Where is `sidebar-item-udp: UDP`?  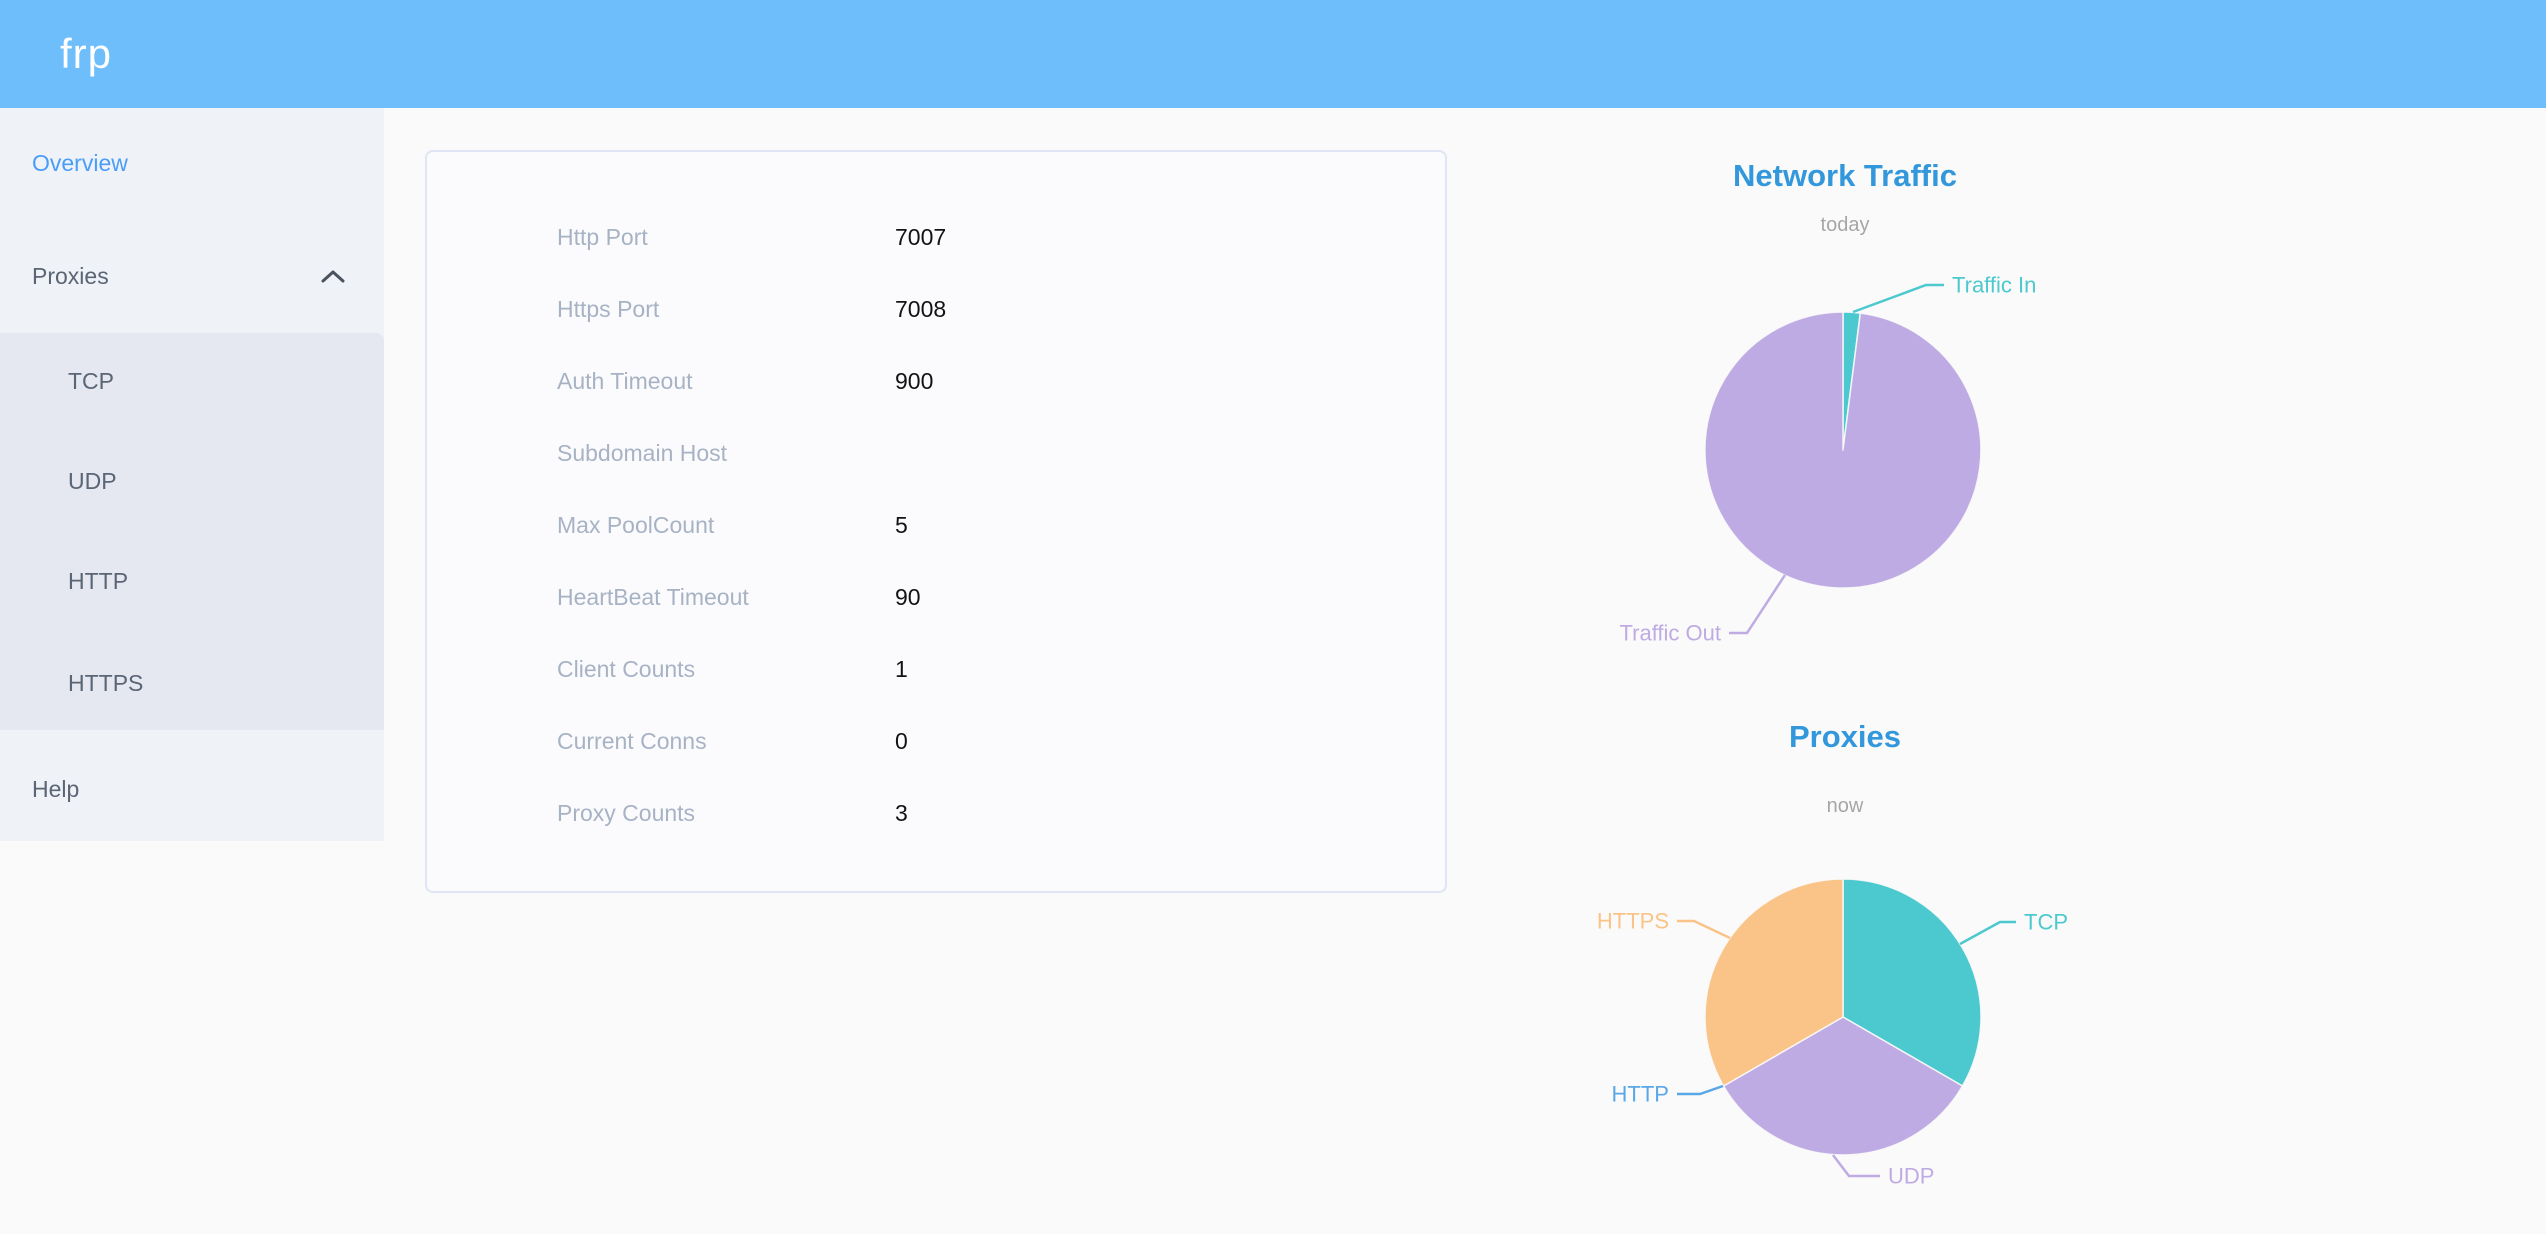 sidebar-item-udp: UDP is located at coordinates (92, 481).